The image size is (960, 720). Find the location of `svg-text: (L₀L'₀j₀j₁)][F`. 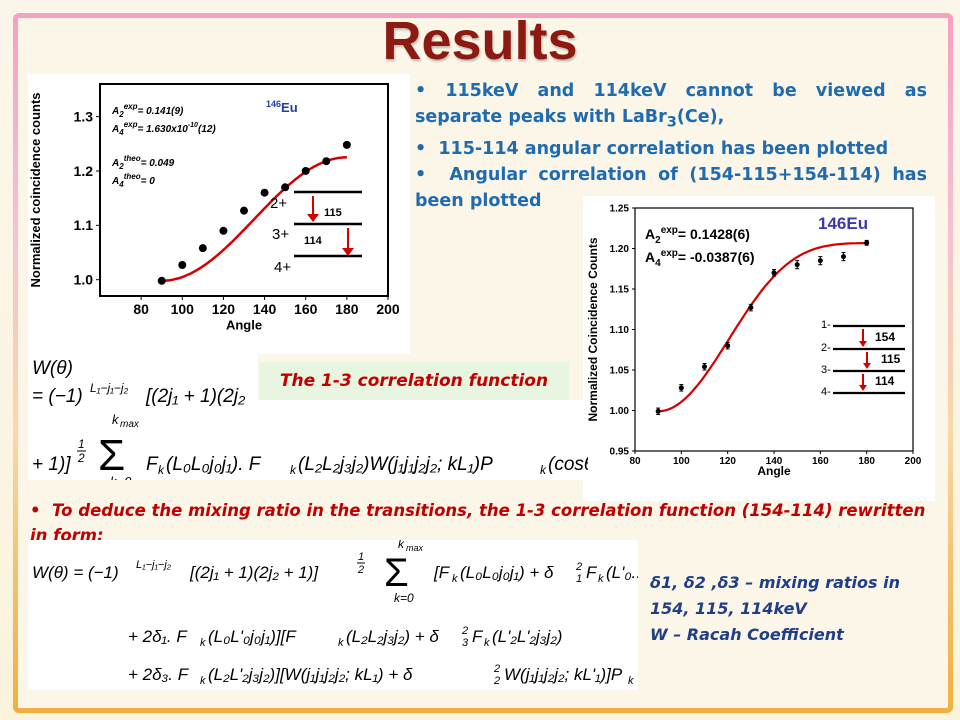

svg-text: (L₀L'₀j₀j₁)][F is located at coordinates (252, 636).